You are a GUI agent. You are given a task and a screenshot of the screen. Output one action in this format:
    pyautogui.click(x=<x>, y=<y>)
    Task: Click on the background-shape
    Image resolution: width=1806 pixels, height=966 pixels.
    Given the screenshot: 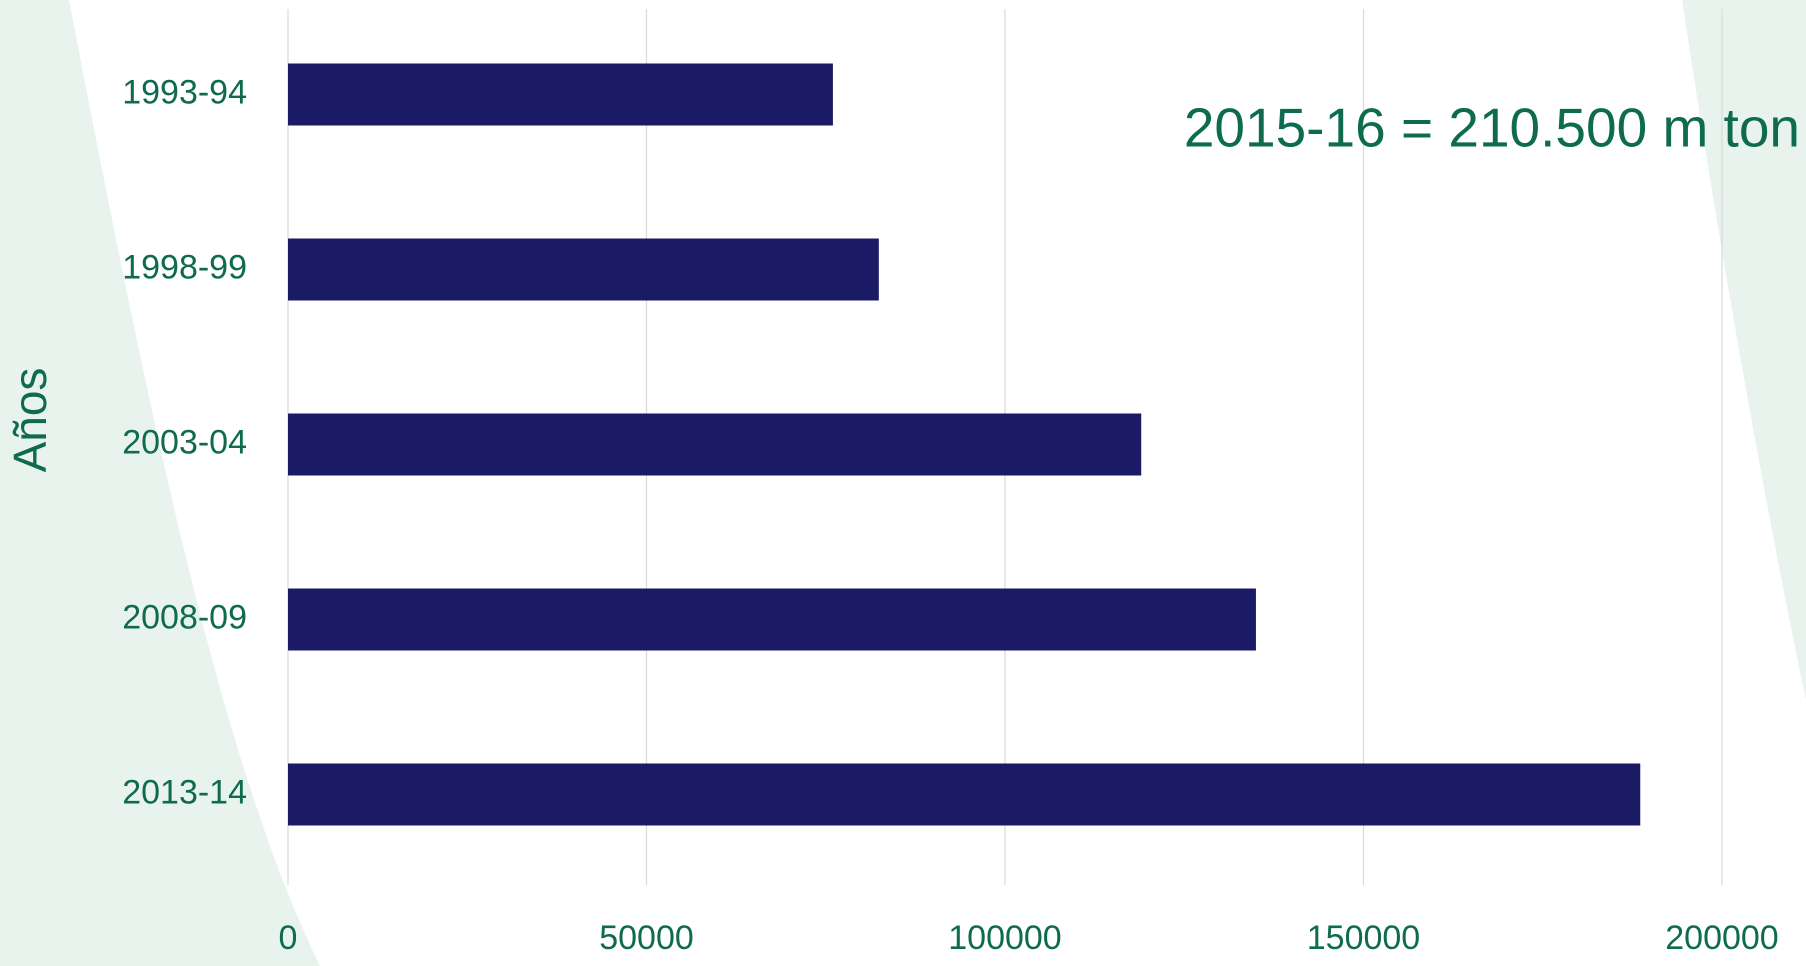 What is the action you would take?
    pyautogui.click(x=1744, y=350)
    